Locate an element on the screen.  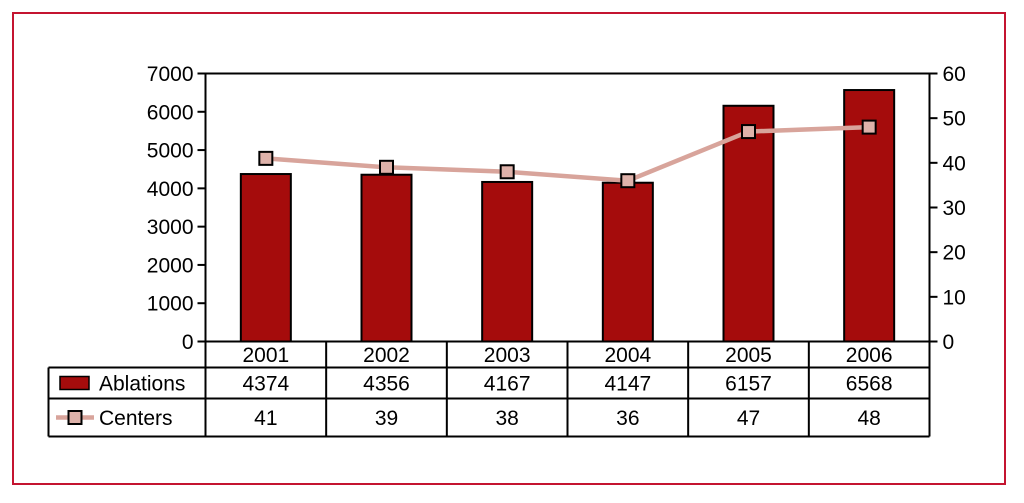
table-centers-value: 41 is located at coordinates (265, 418).